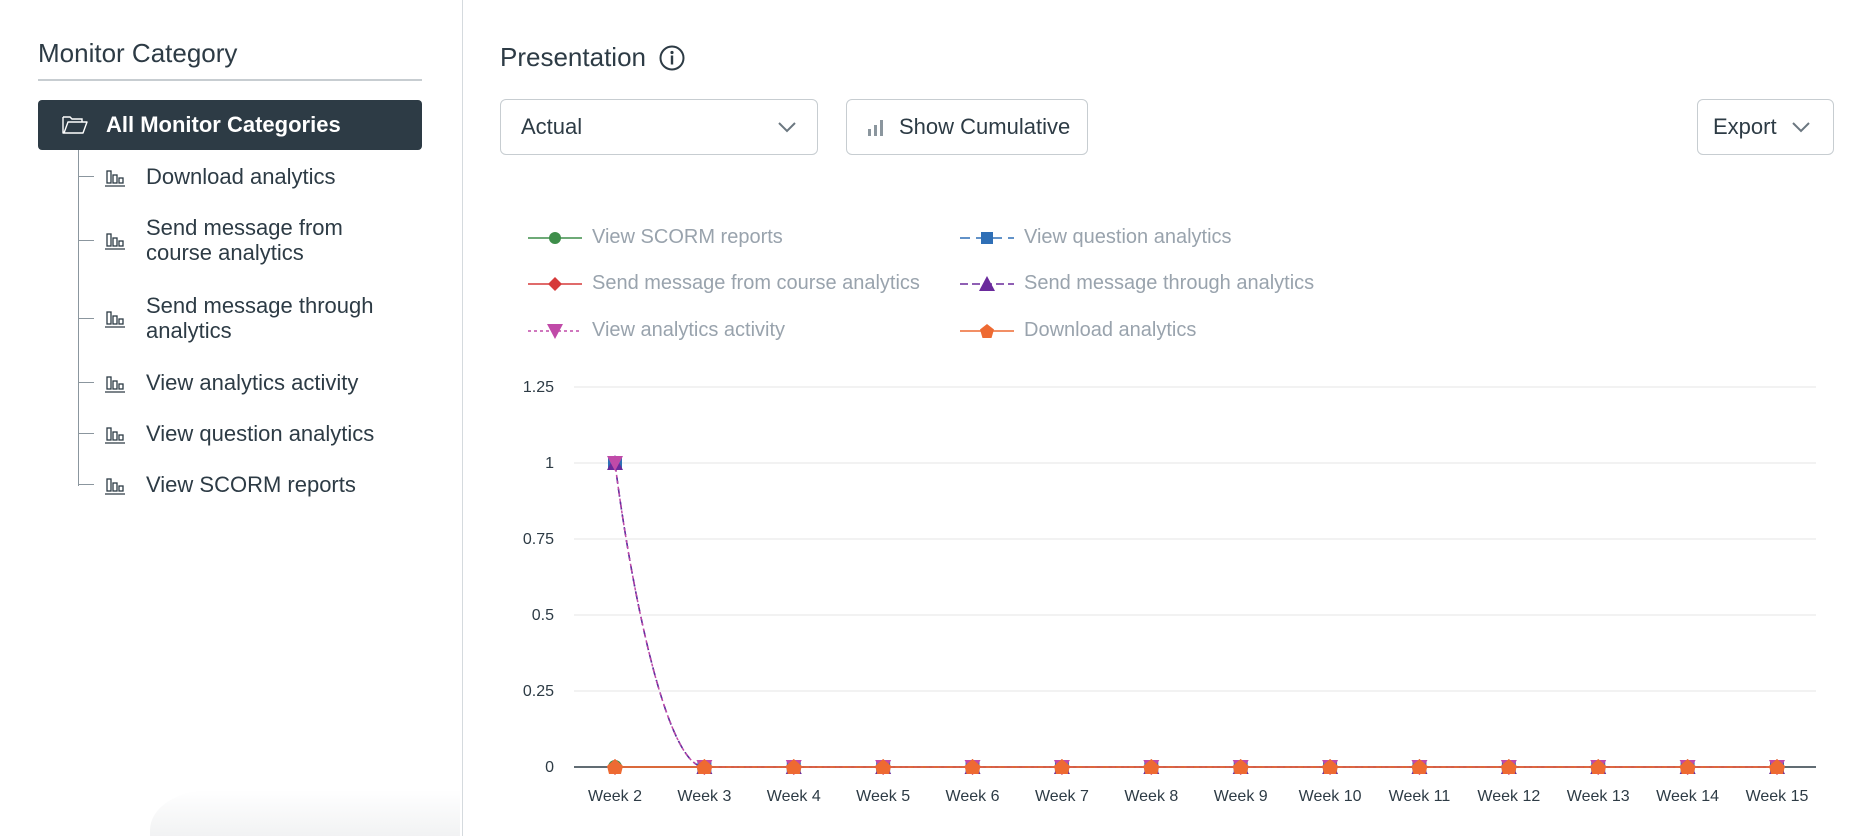 The height and width of the screenshot is (836, 1856). What do you see at coordinates (704, 796) in the screenshot?
I see `x-tick-label: Week 3` at bounding box center [704, 796].